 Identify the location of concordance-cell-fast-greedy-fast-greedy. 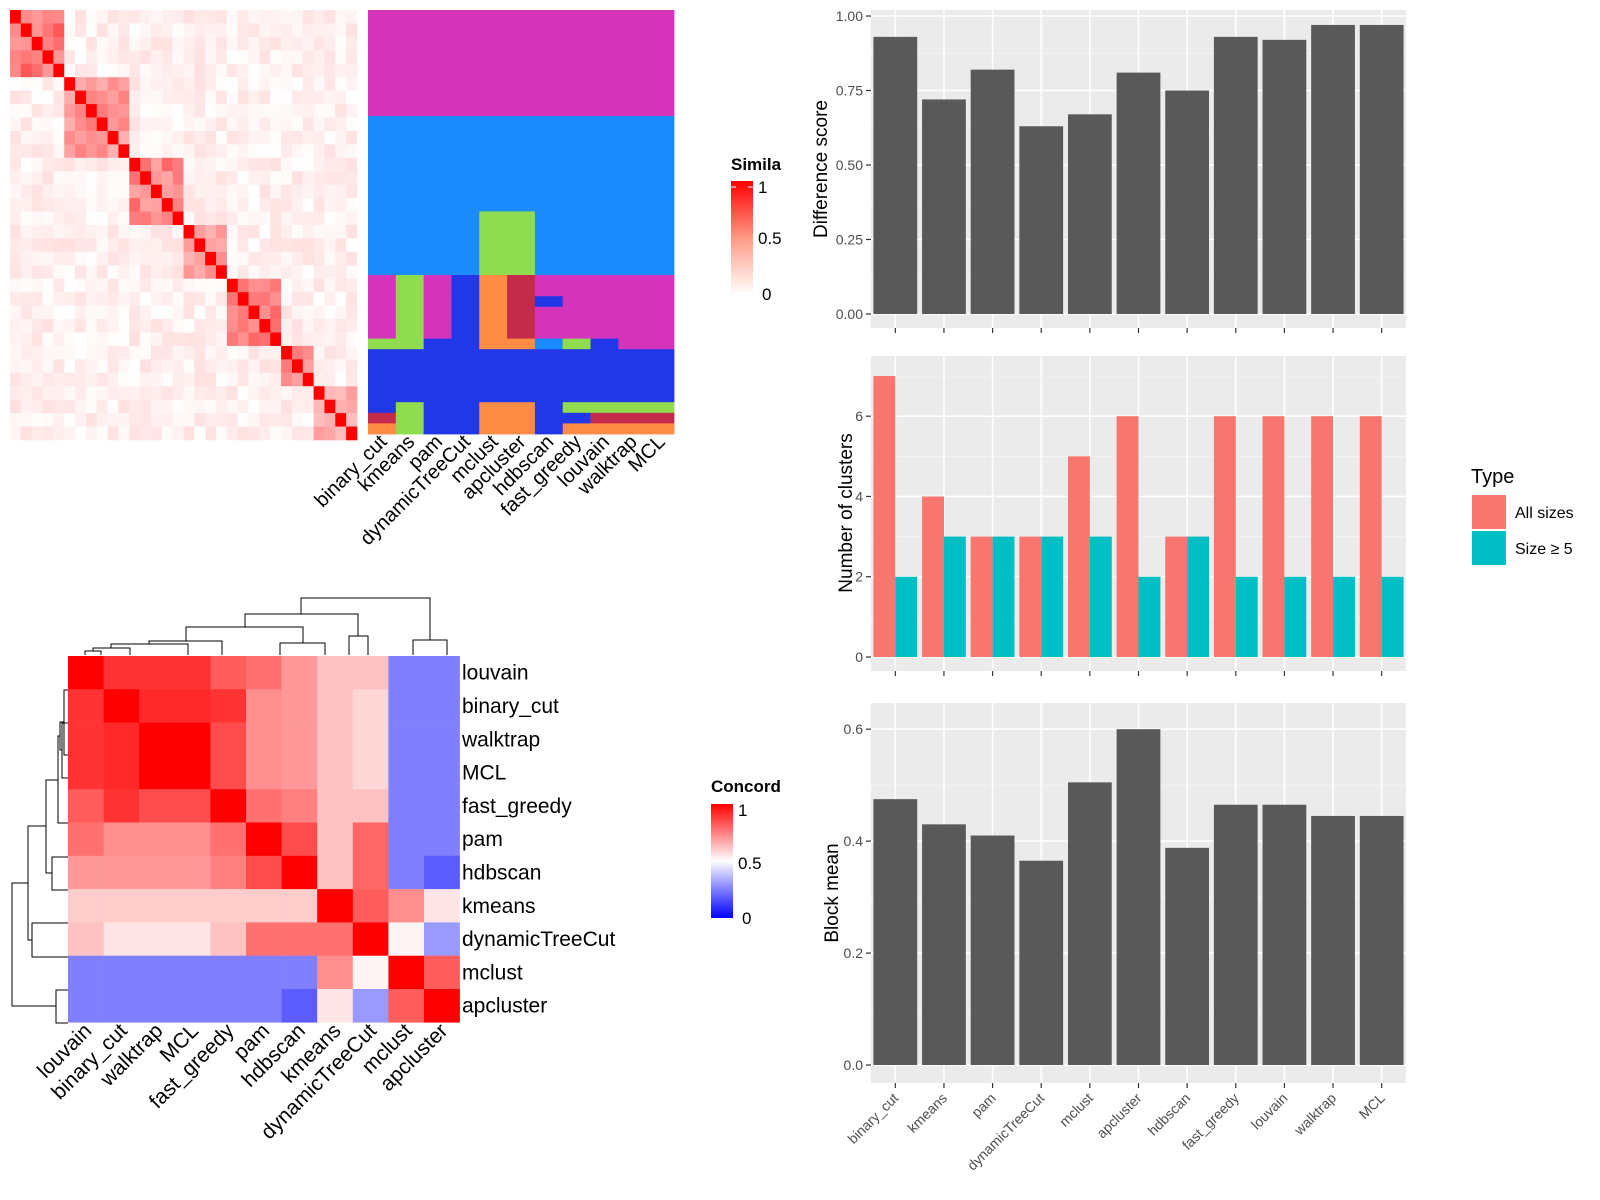
(228, 806).